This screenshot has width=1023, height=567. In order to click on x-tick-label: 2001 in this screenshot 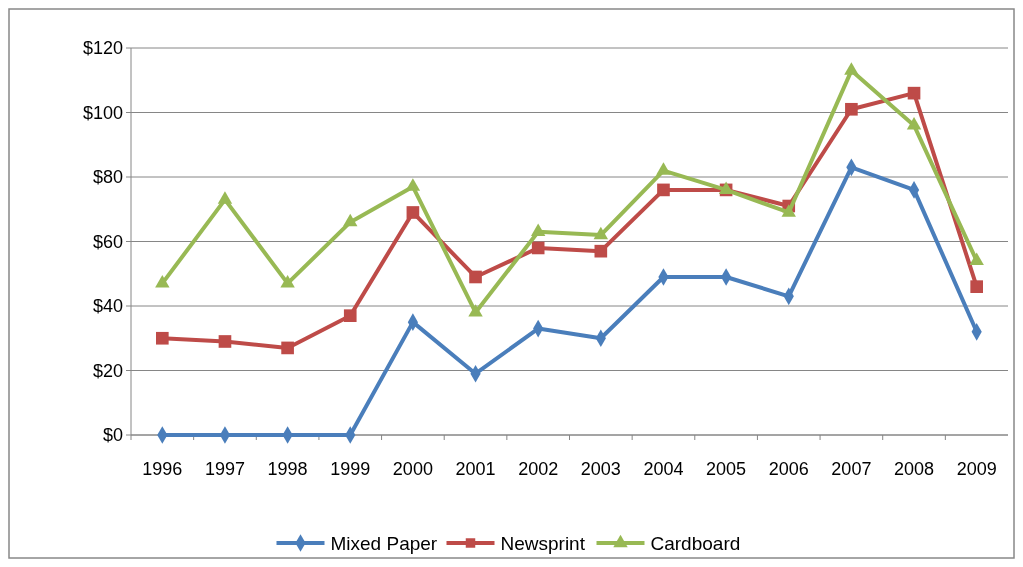, I will do `click(475, 469)`.